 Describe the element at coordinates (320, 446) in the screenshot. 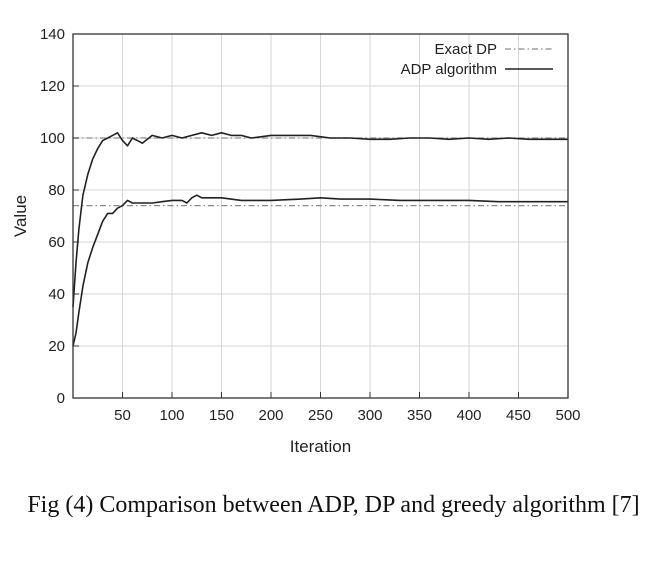

I see `x-axis-label: Iteration` at that location.